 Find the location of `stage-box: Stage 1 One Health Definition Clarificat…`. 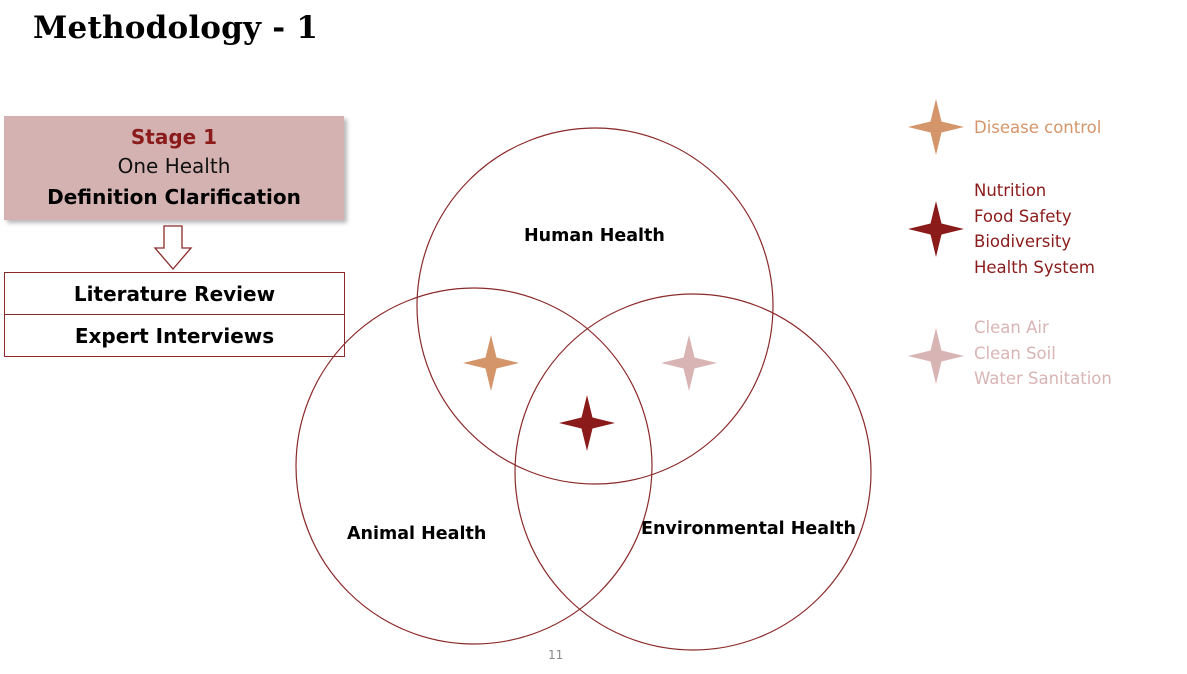

stage-box: Stage 1 One Health Definition Clarificat… is located at coordinates (174, 168).